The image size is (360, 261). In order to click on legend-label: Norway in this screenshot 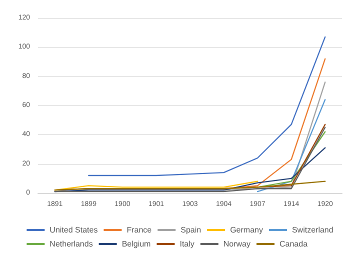, I will do `click(237, 244)`.